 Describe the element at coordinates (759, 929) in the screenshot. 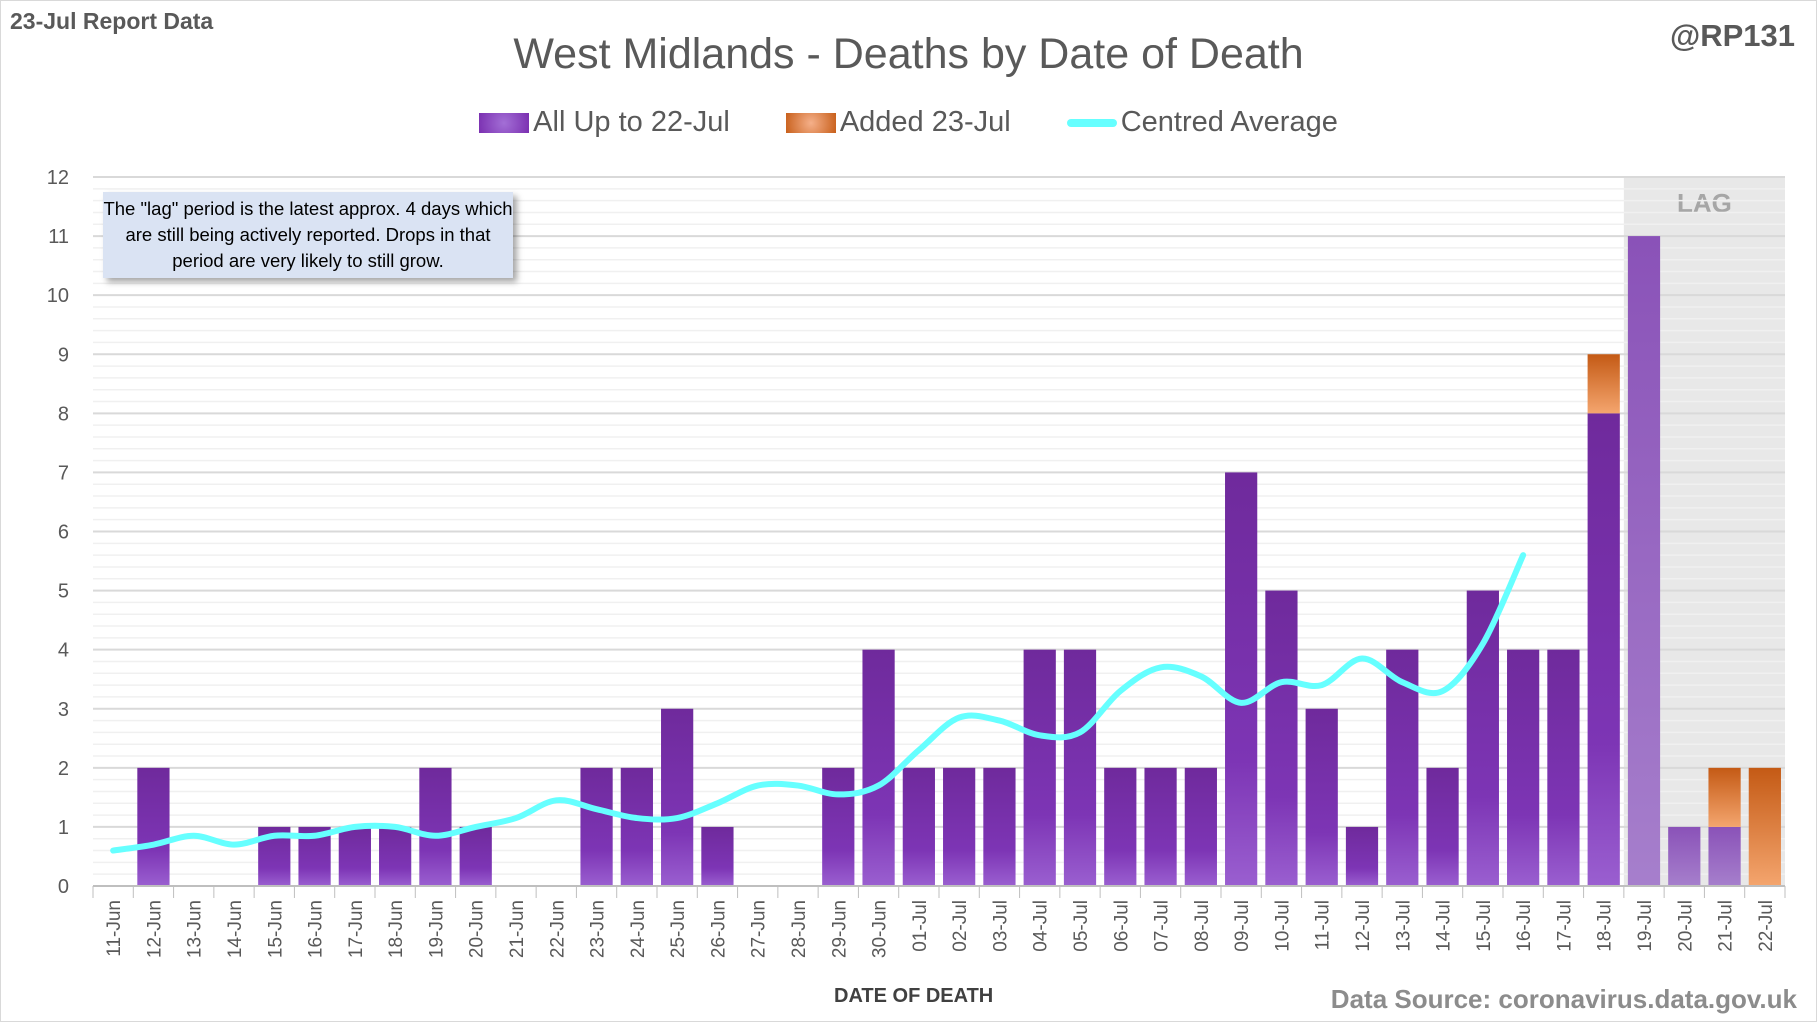

I see `x-tick-label: 27-Jun` at that location.